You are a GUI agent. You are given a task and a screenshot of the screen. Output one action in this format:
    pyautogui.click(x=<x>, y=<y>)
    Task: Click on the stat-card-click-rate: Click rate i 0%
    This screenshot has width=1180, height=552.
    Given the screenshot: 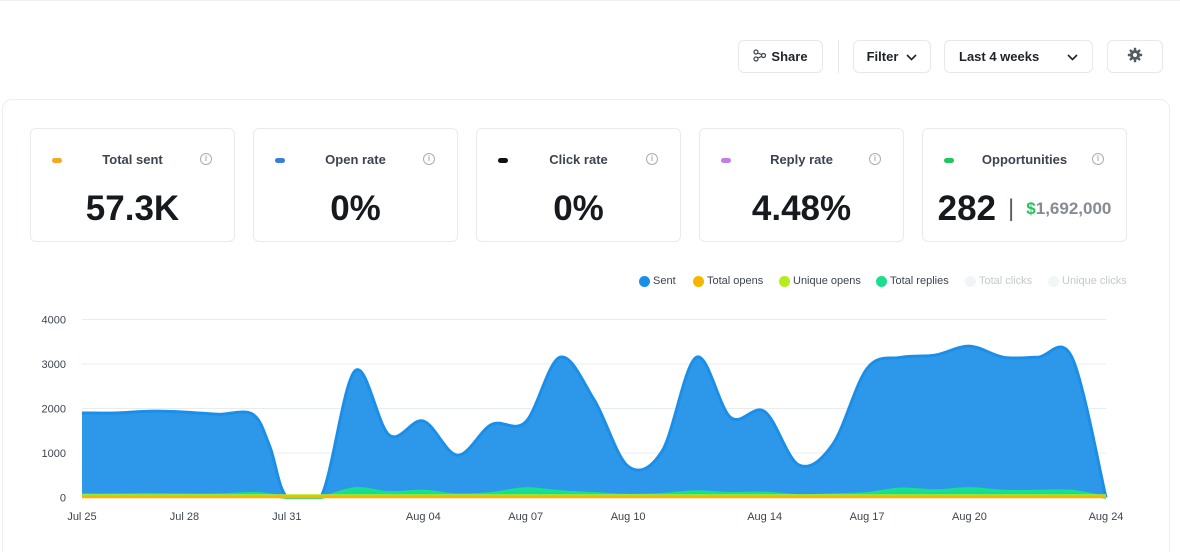 What is the action you would take?
    pyautogui.click(x=578, y=185)
    